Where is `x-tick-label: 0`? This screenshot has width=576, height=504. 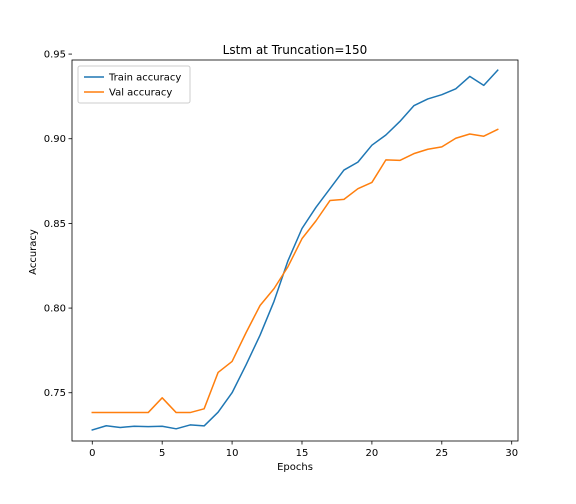
x-tick-label: 0 is located at coordinates (92, 453).